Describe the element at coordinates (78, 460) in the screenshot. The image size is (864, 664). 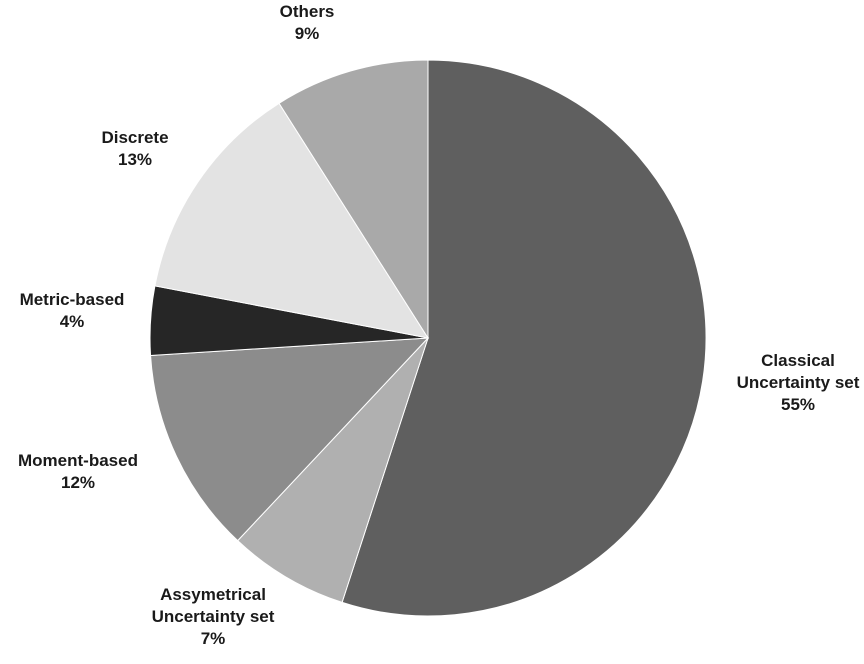
I see `data-label-category: Moment-based` at that location.